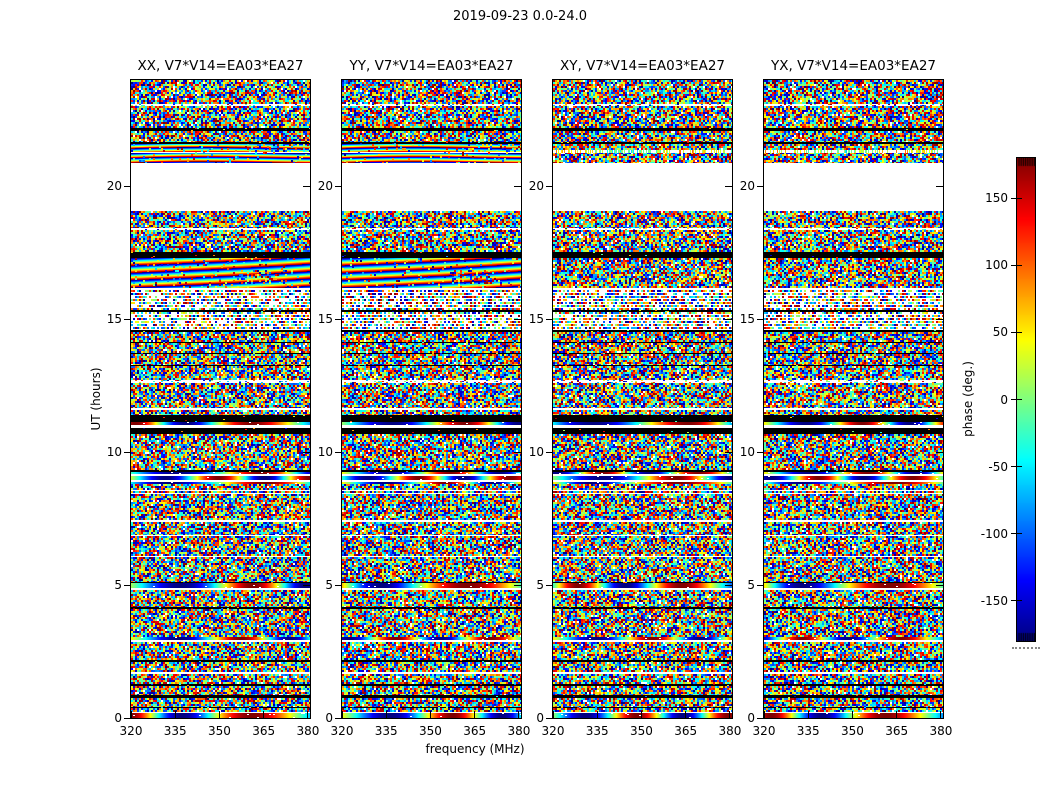 This screenshot has width=1050, height=800. Describe the element at coordinates (431, 66) in the screenshot. I see `panel-title-yy: YY, V7*V14=EA03*EA27` at that location.